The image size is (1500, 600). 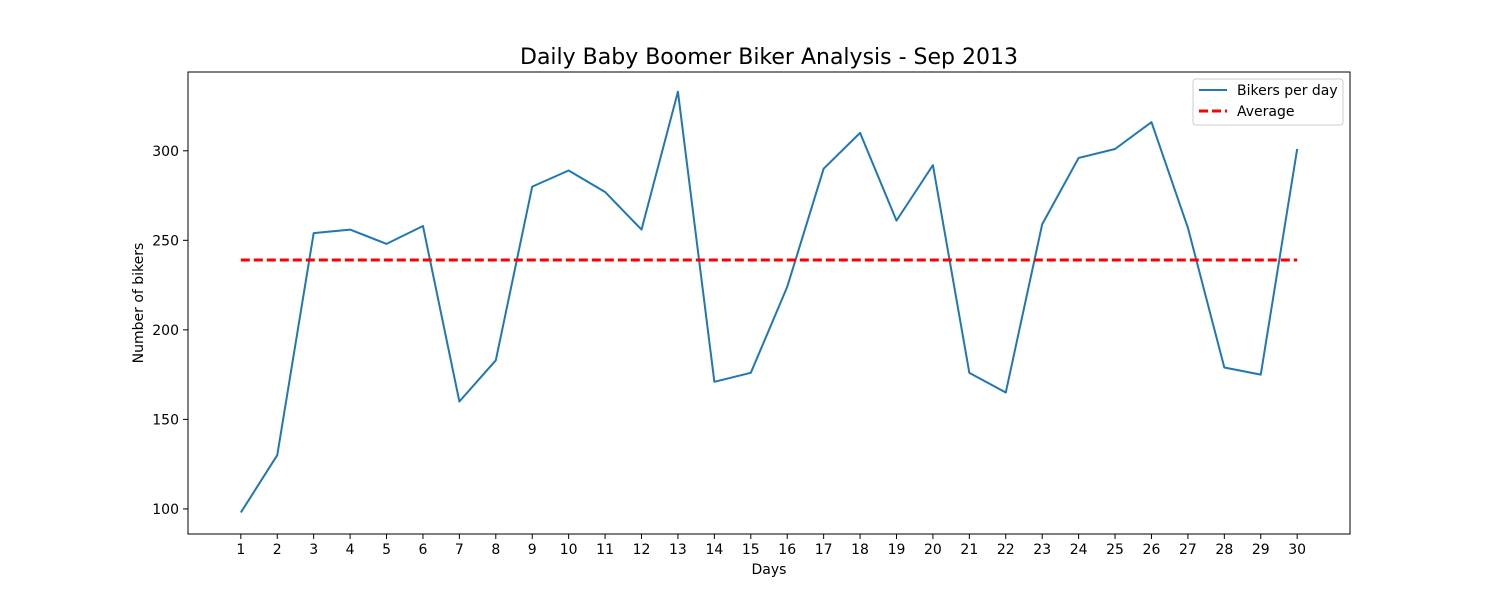 What do you see at coordinates (165, 241) in the screenshot?
I see `y-tick-label: 250` at bounding box center [165, 241].